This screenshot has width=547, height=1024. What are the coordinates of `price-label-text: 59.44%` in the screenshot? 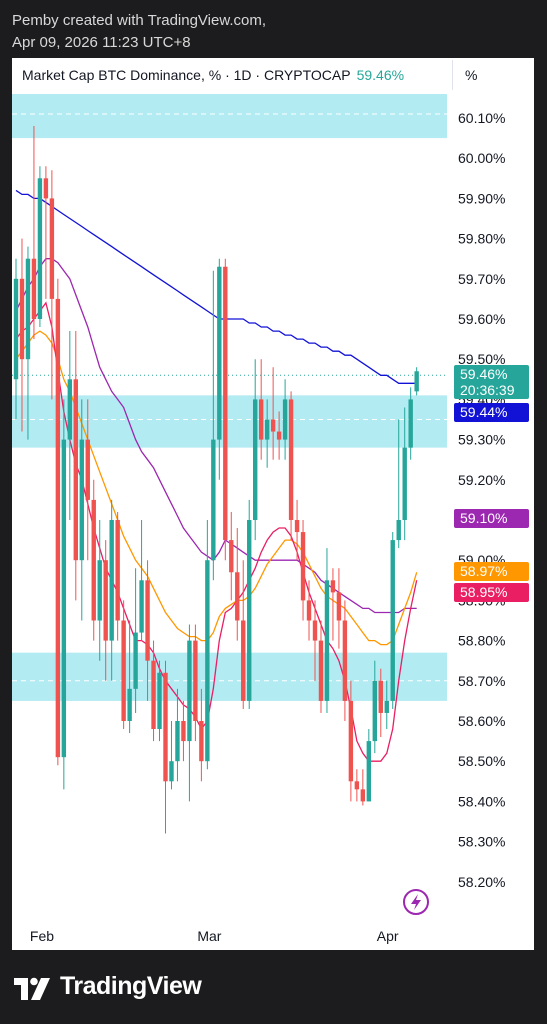 It's located at (483, 412).